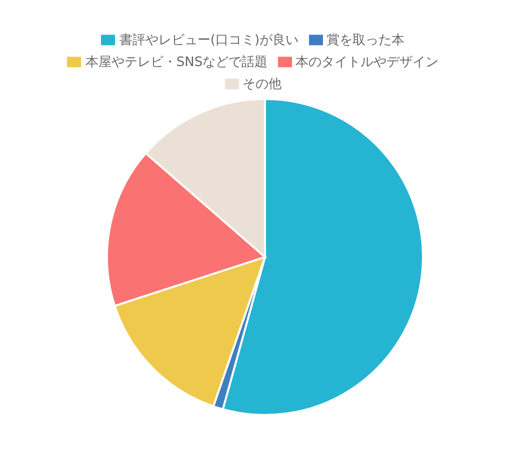  I want to click on legend-label: その他, so click(262, 84).